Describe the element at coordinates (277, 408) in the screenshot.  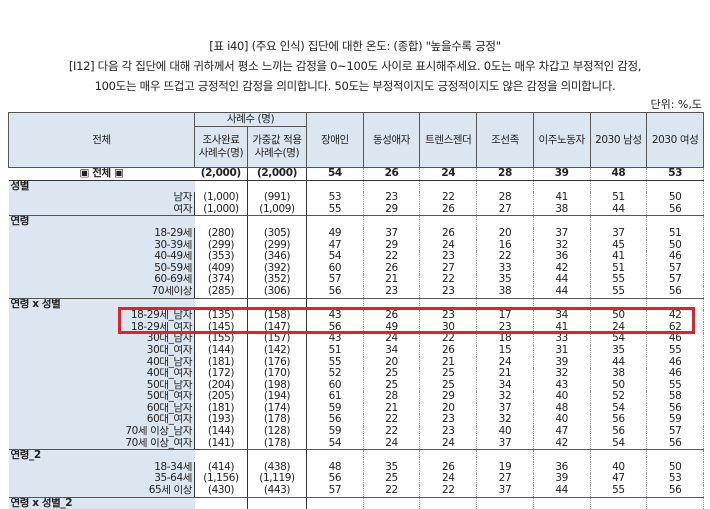
I see `weighted-count: (174)` at that location.